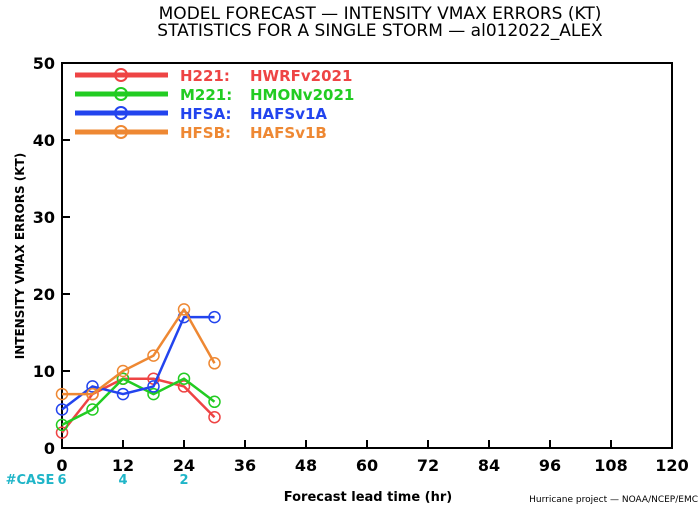  Describe the element at coordinates (183, 480) in the screenshot. I see `case-count: 2` at that location.